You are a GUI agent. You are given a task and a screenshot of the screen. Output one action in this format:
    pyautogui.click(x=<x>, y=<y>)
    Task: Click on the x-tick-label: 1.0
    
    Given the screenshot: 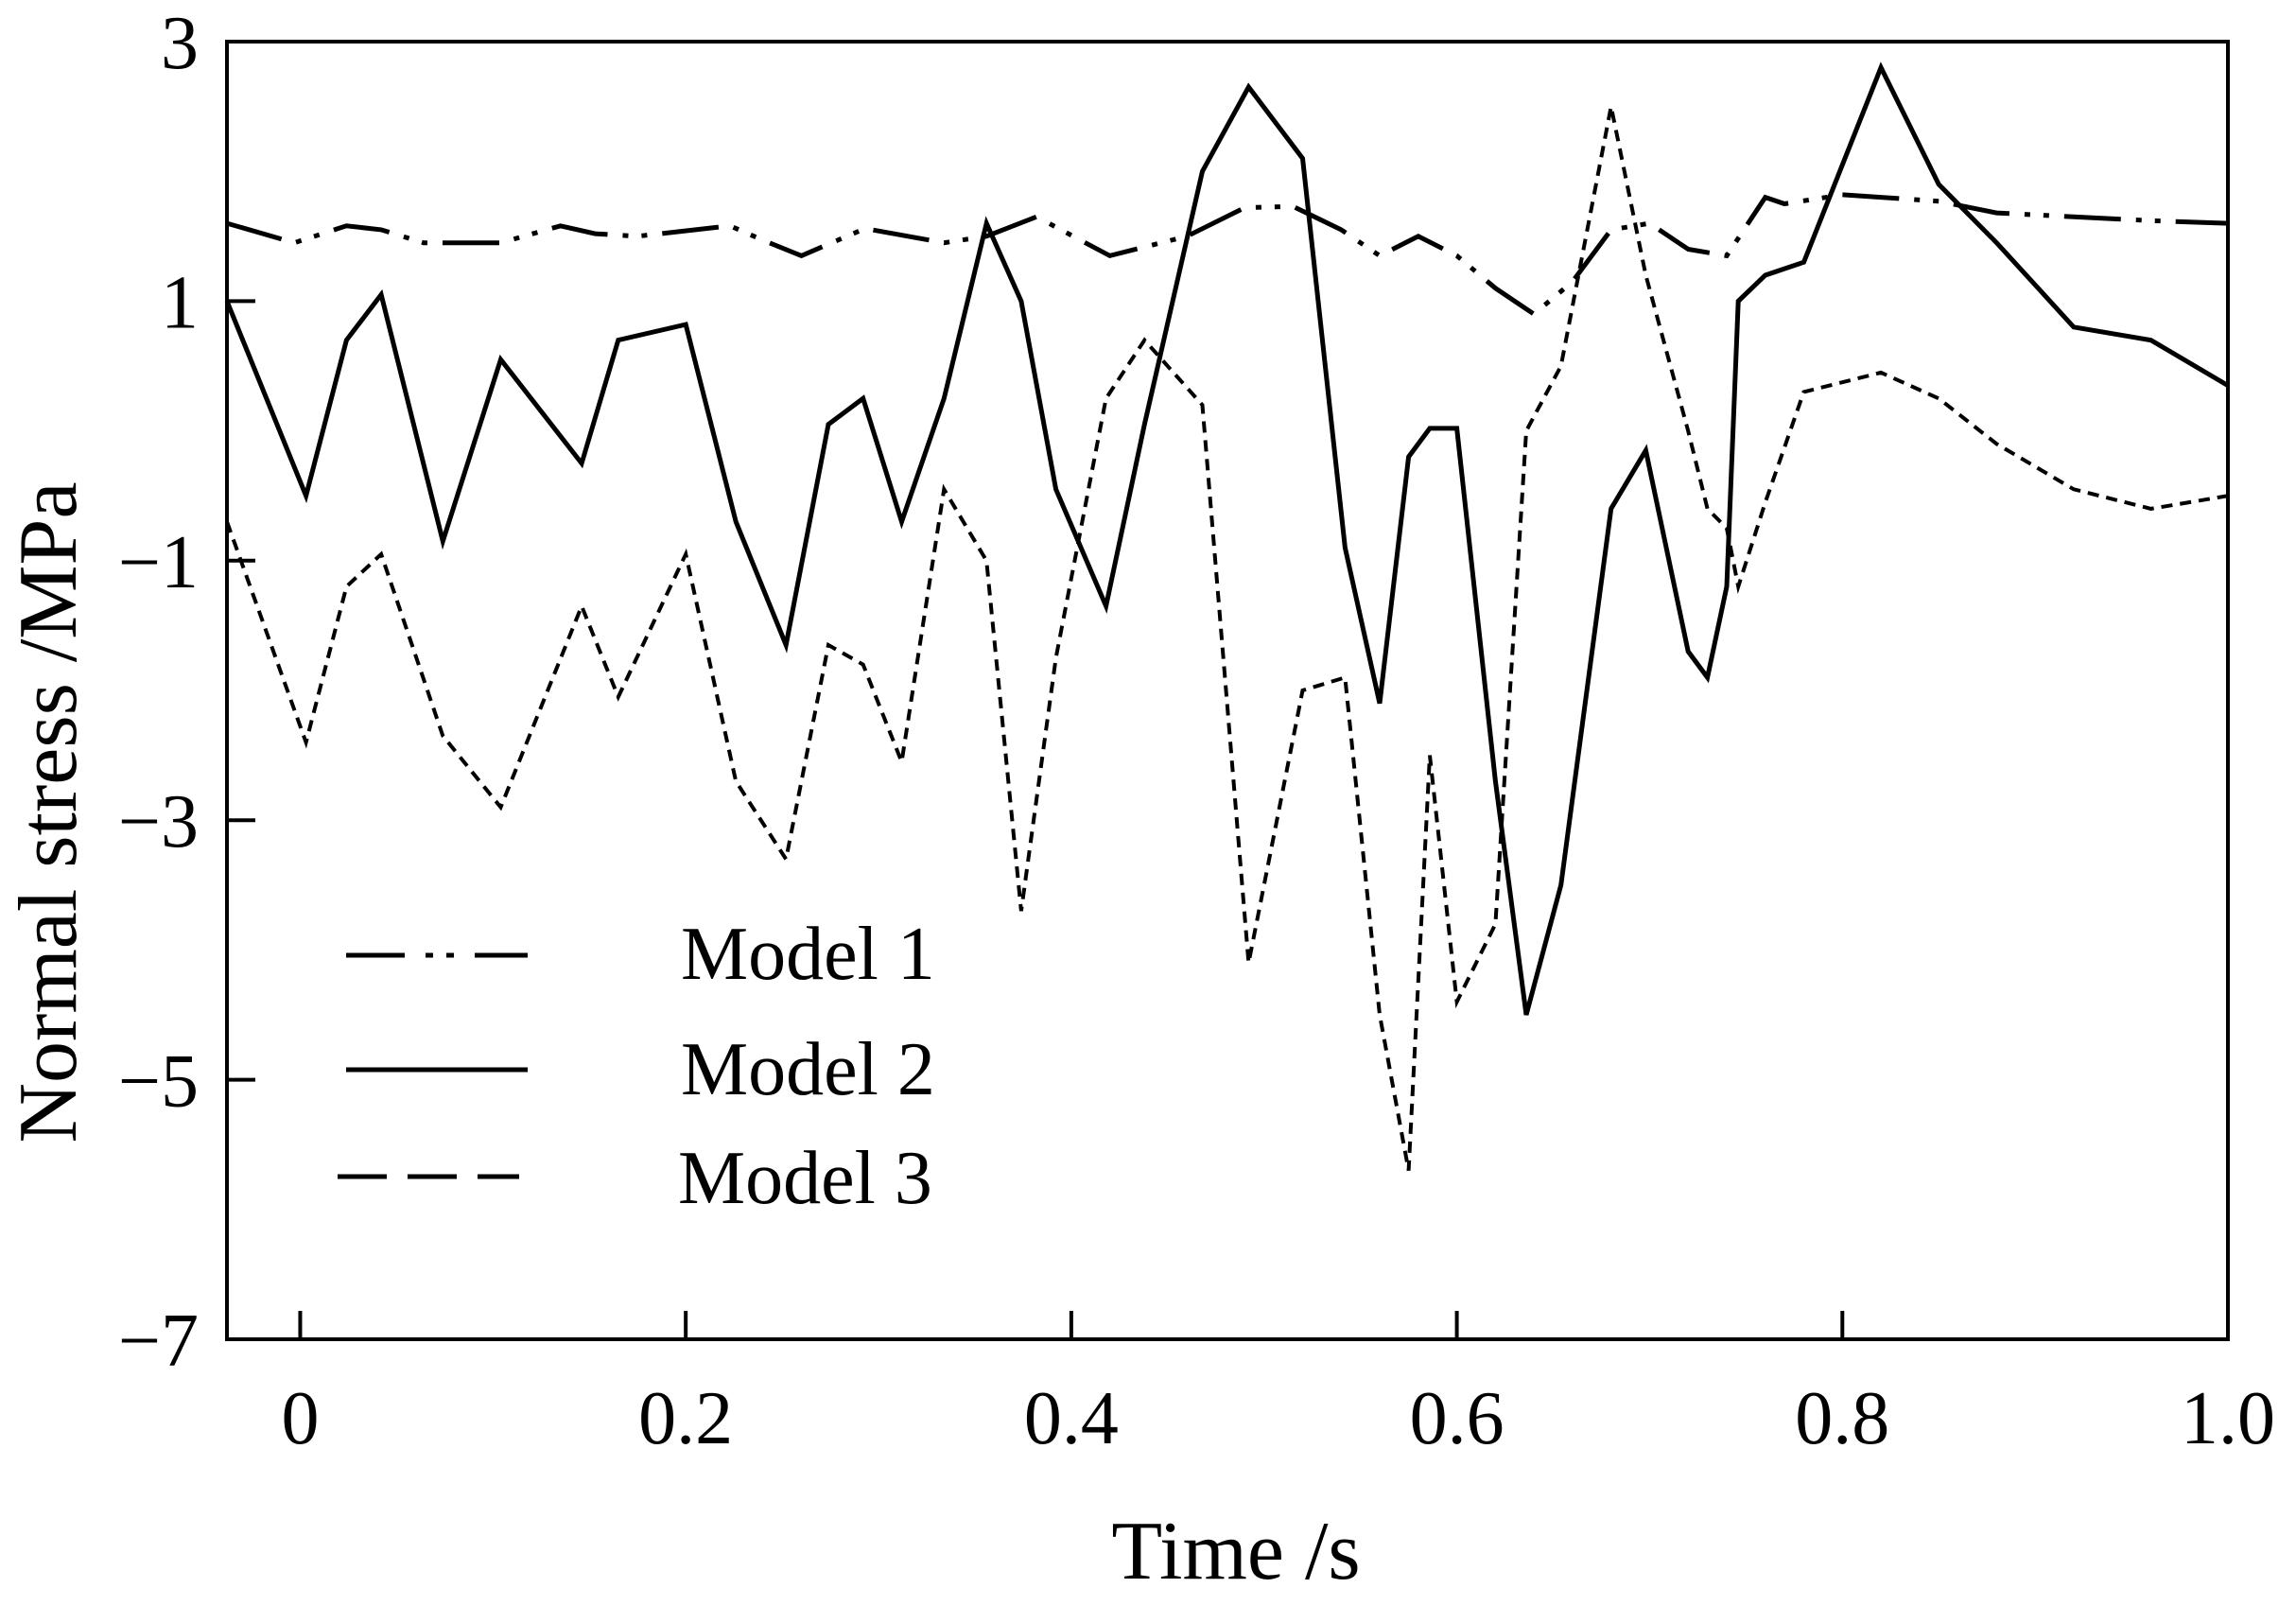 What is the action you would take?
    pyautogui.click(x=2228, y=1418)
    